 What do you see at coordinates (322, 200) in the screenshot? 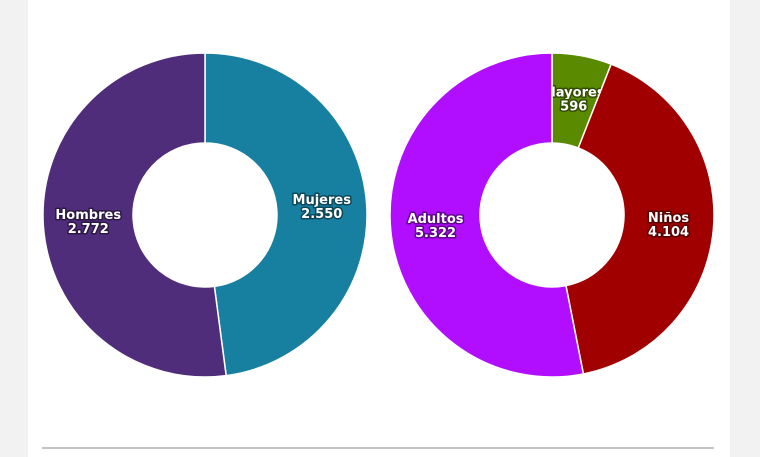
I see `slice-label: Mujeres` at bounding box center [322, 200].